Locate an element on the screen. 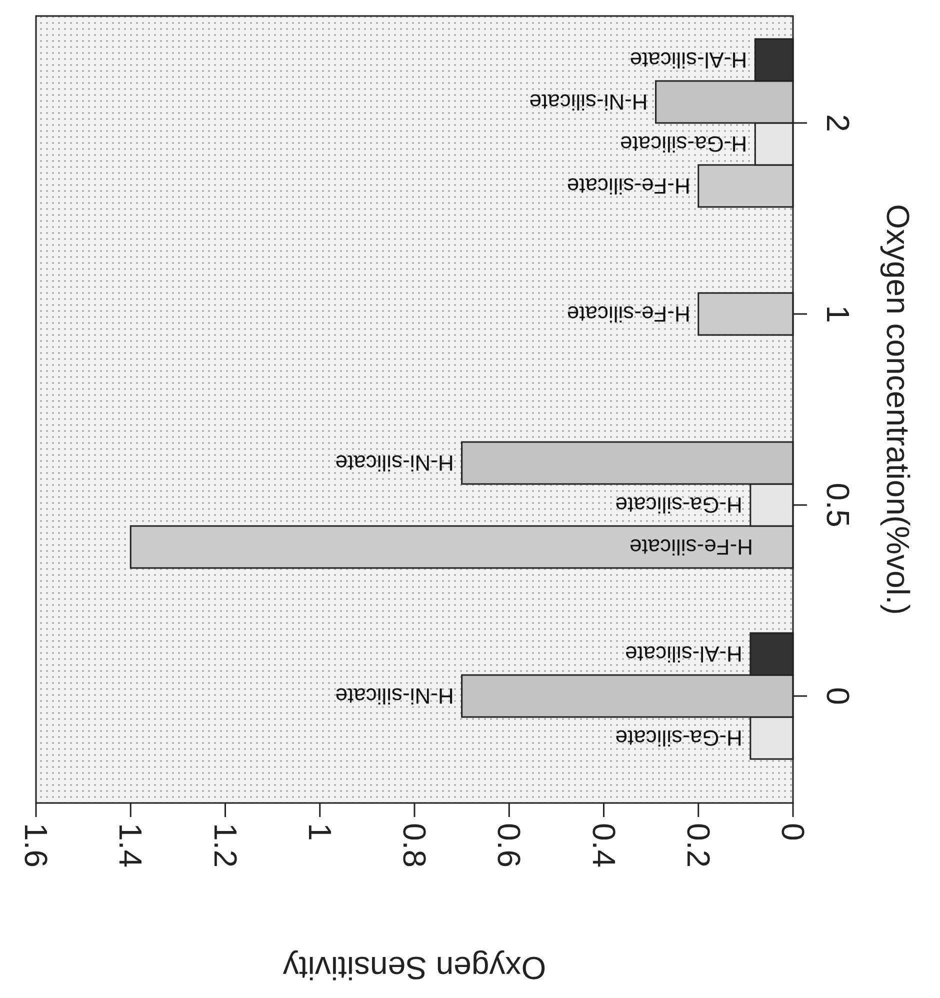 The image size is (940, 998). x-tick-label: 0.4 is located at coordinates (604, 845).